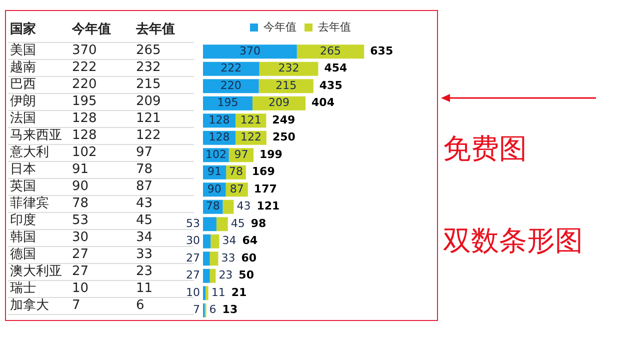  I want to click on y-tick-label: 印度, so click(39, 221).